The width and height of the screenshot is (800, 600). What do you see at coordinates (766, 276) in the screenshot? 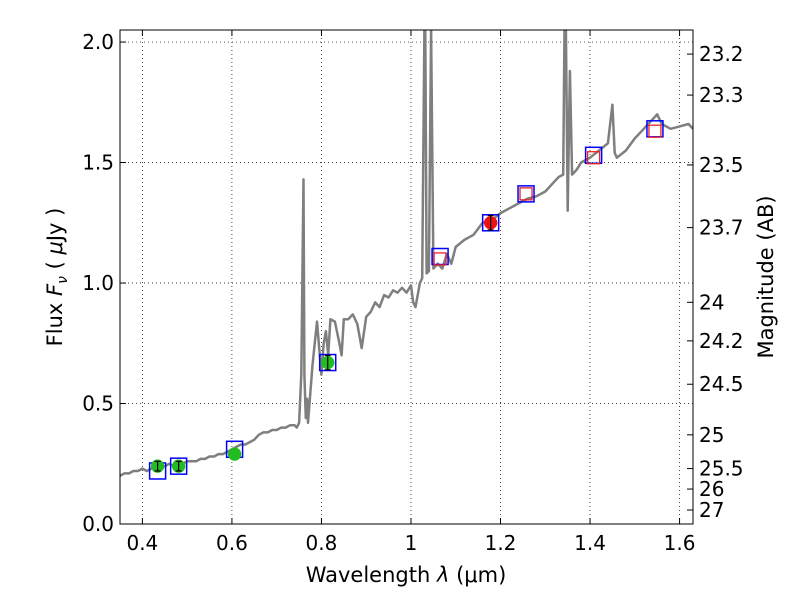
I see `right-axis-title: Magnitude (AB)` at bounding box center [766, 276].